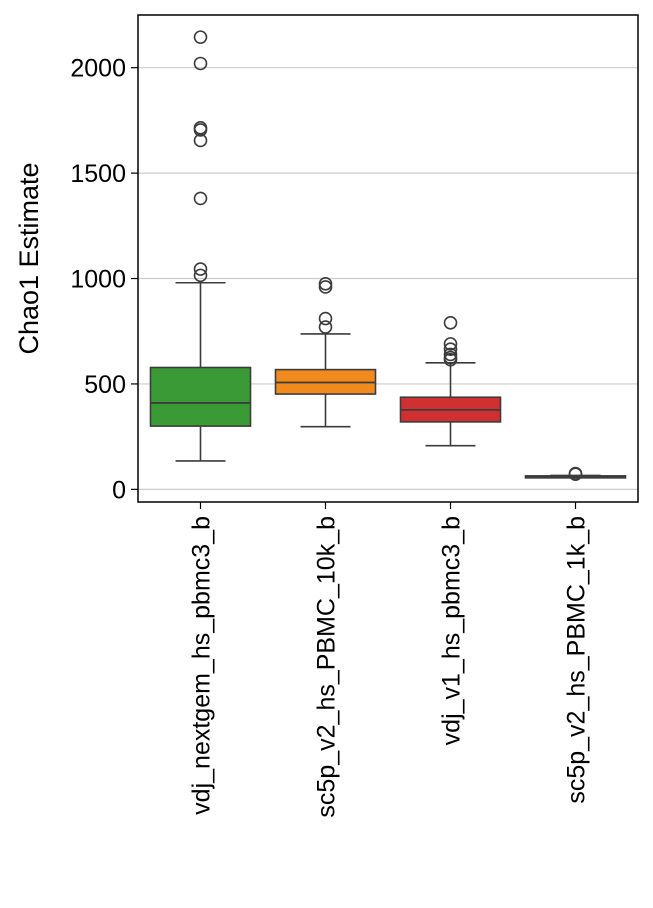  Describe the element at coordinates (105, 385) in the screenshot. I see `y-tick-label: 500` at that location.